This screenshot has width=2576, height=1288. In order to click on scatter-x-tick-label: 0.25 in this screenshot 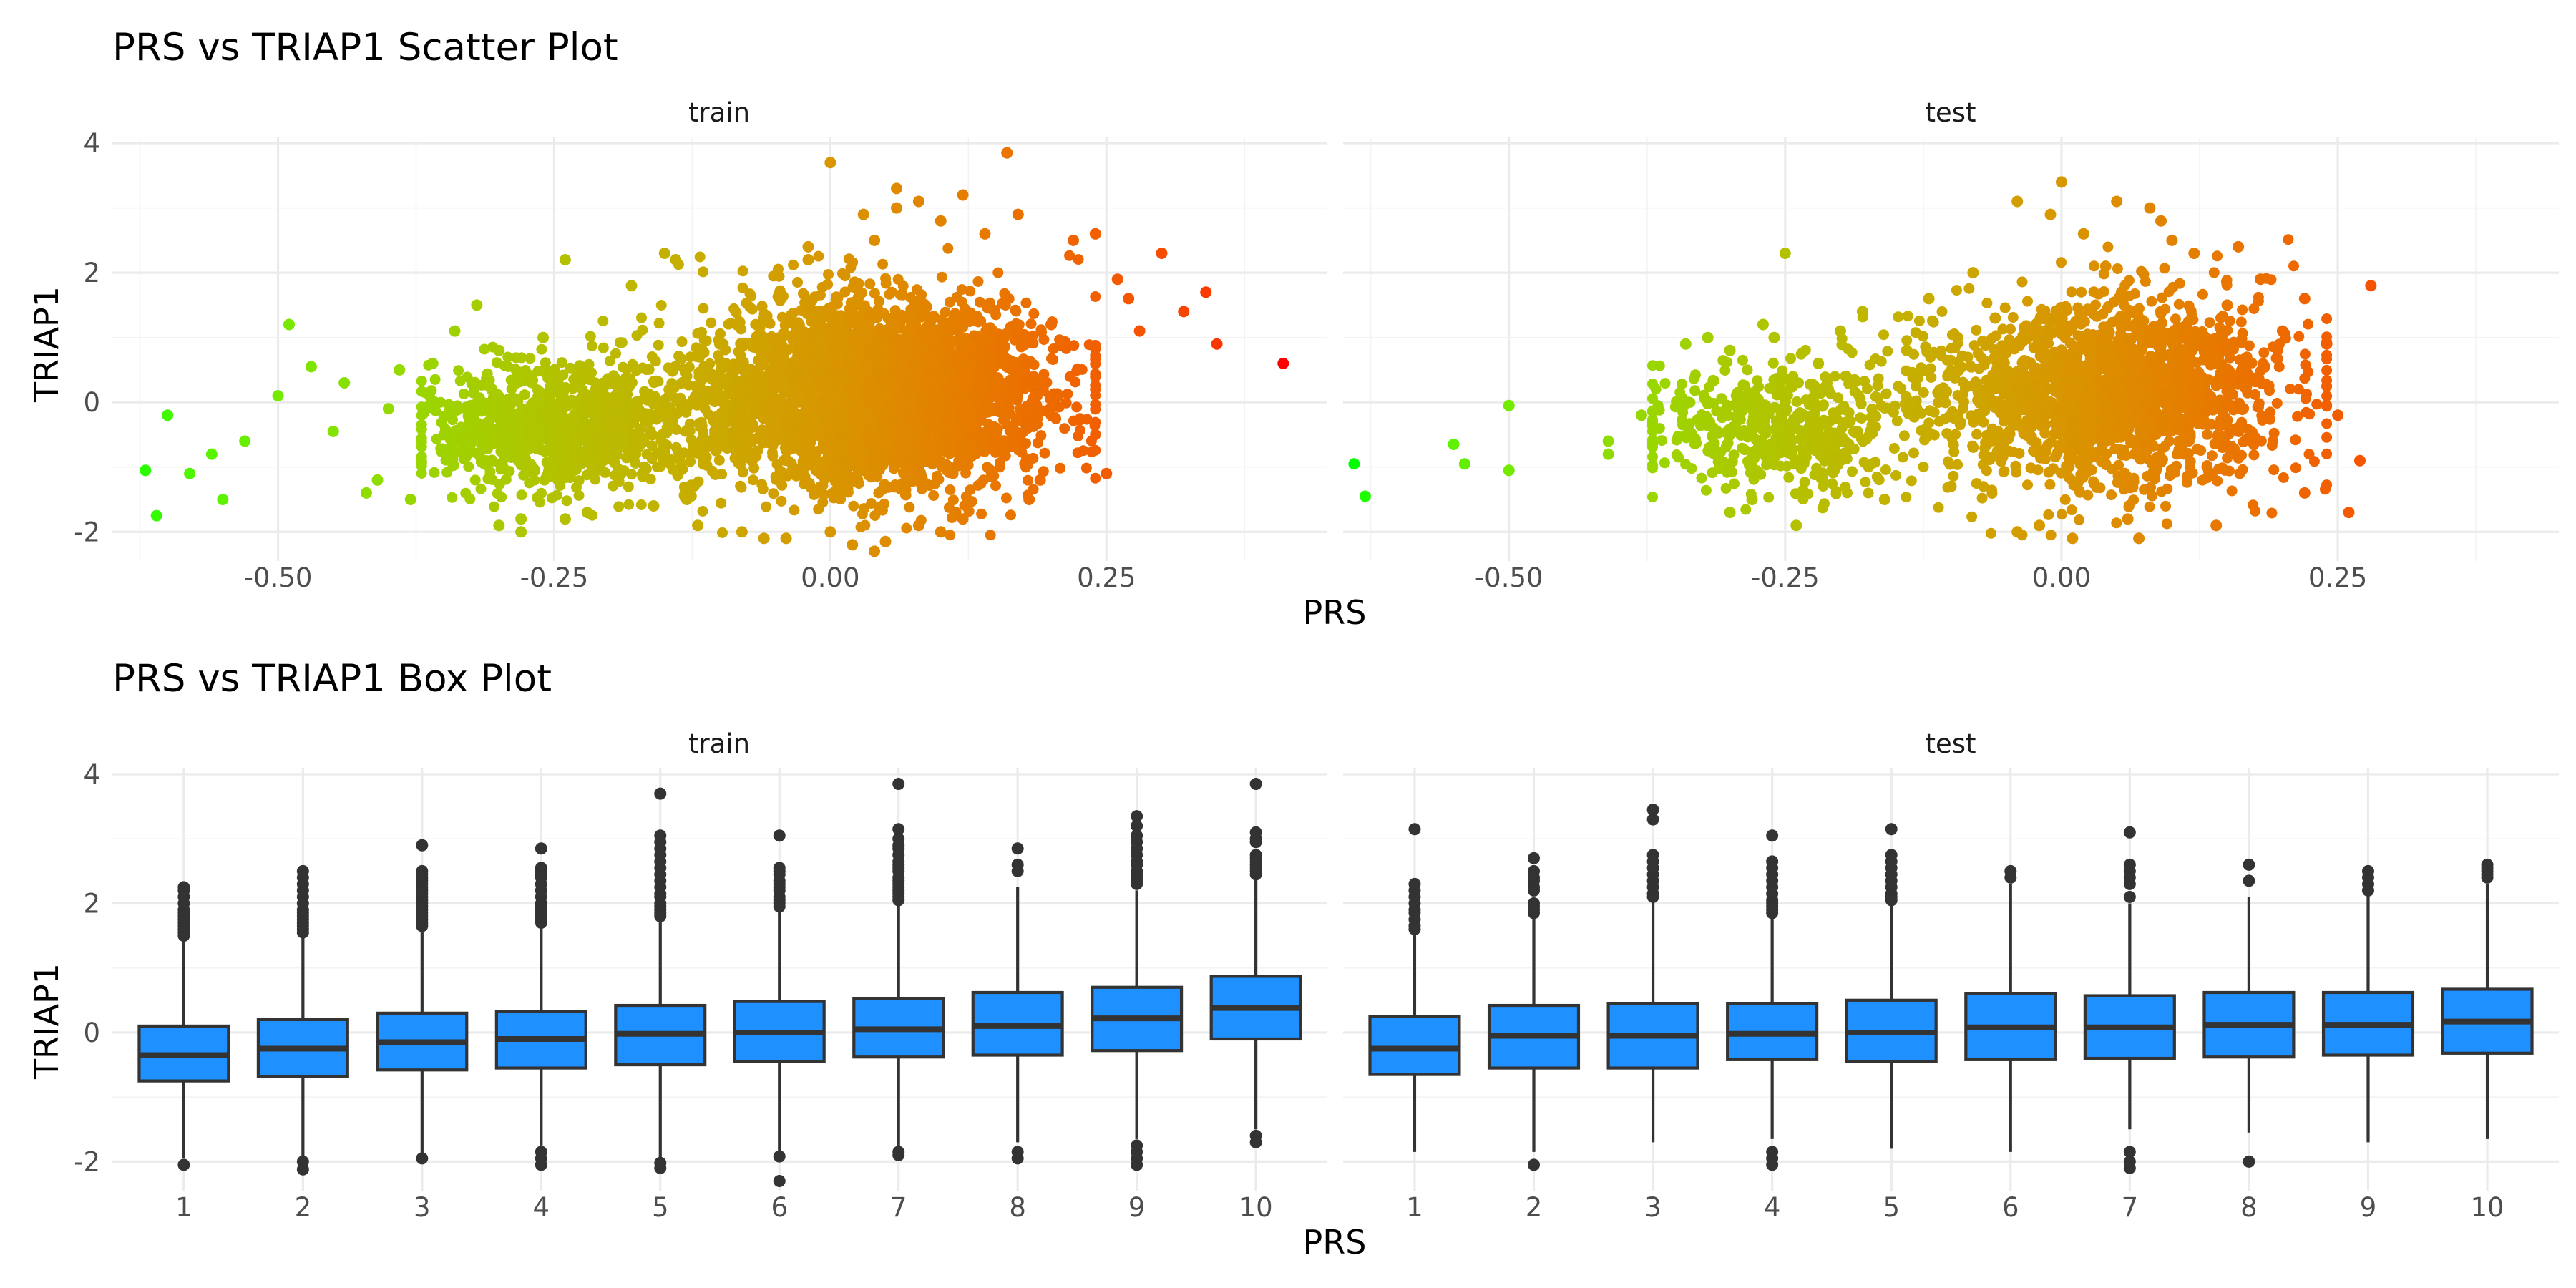, I will do `click(1106, 577)`.